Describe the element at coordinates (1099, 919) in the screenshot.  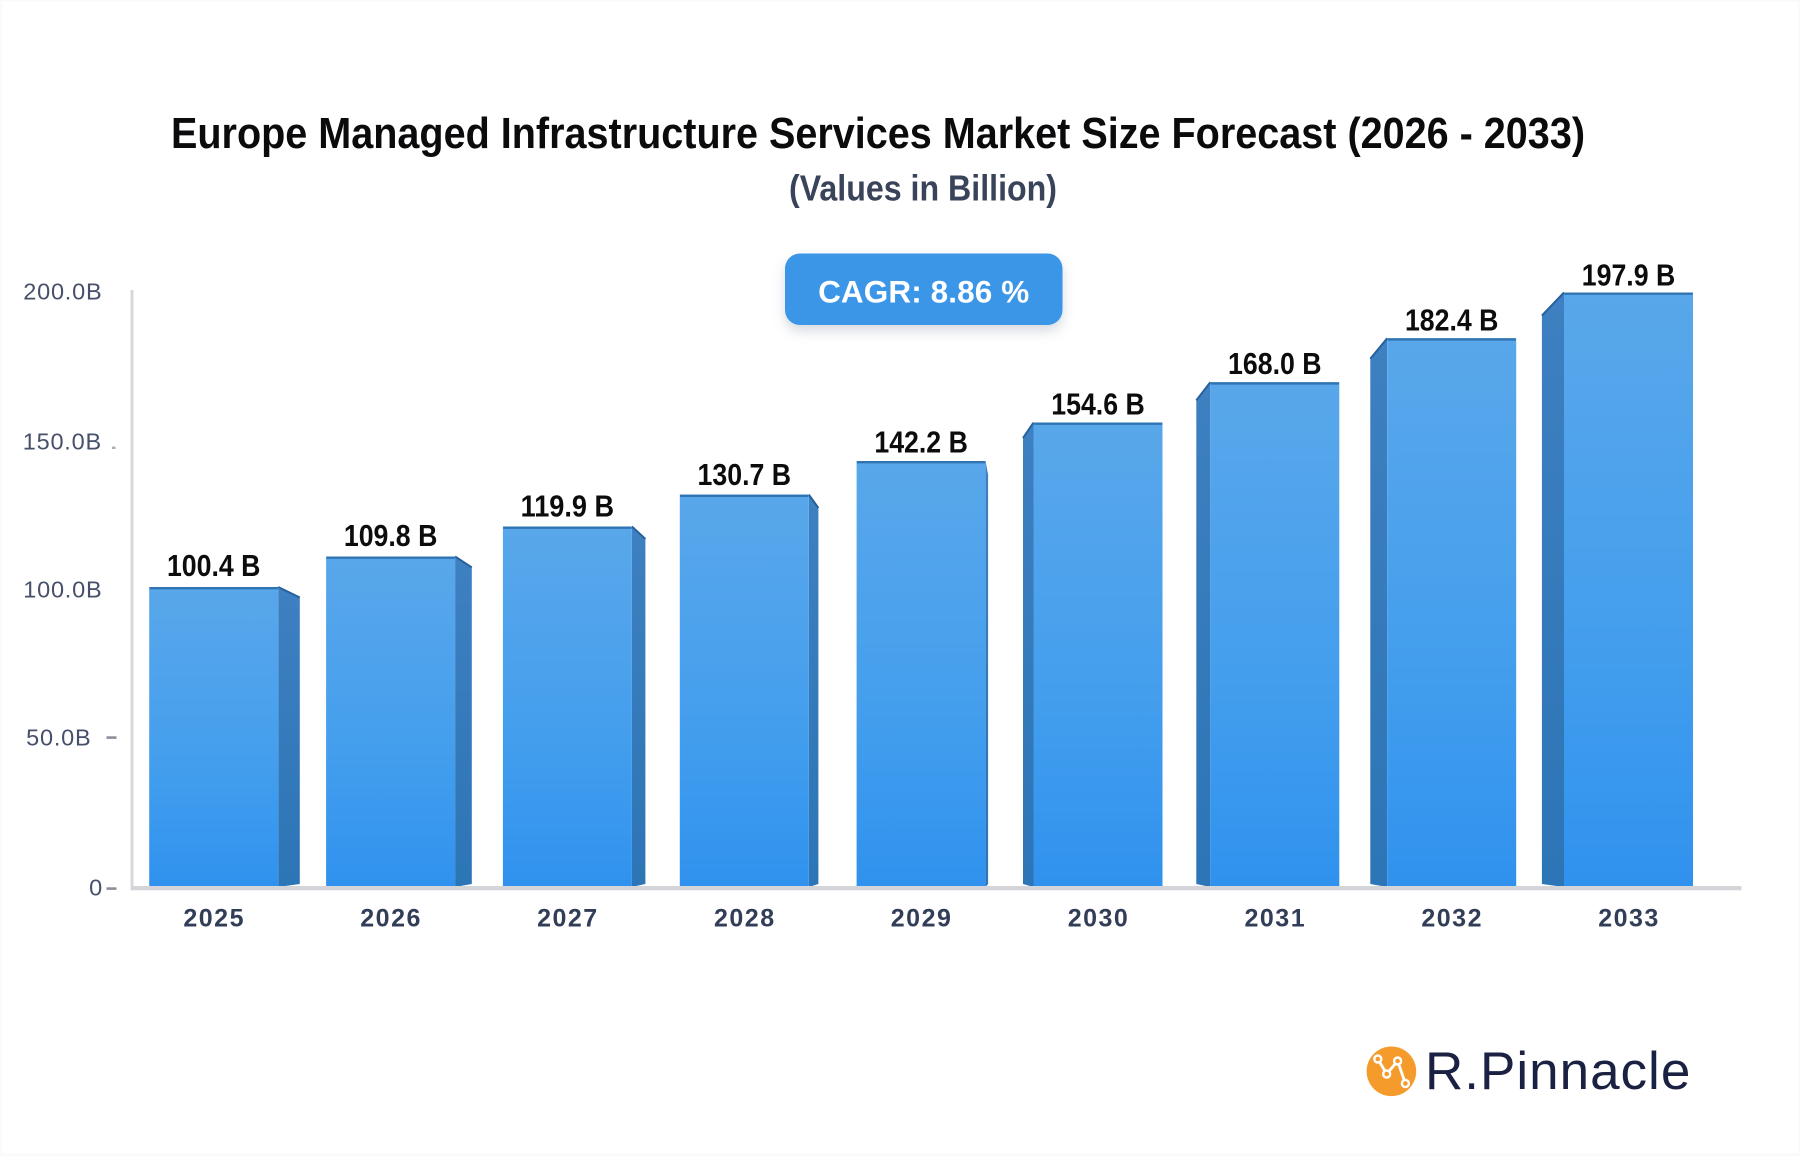
I see `svg-text: 2030` at that location.